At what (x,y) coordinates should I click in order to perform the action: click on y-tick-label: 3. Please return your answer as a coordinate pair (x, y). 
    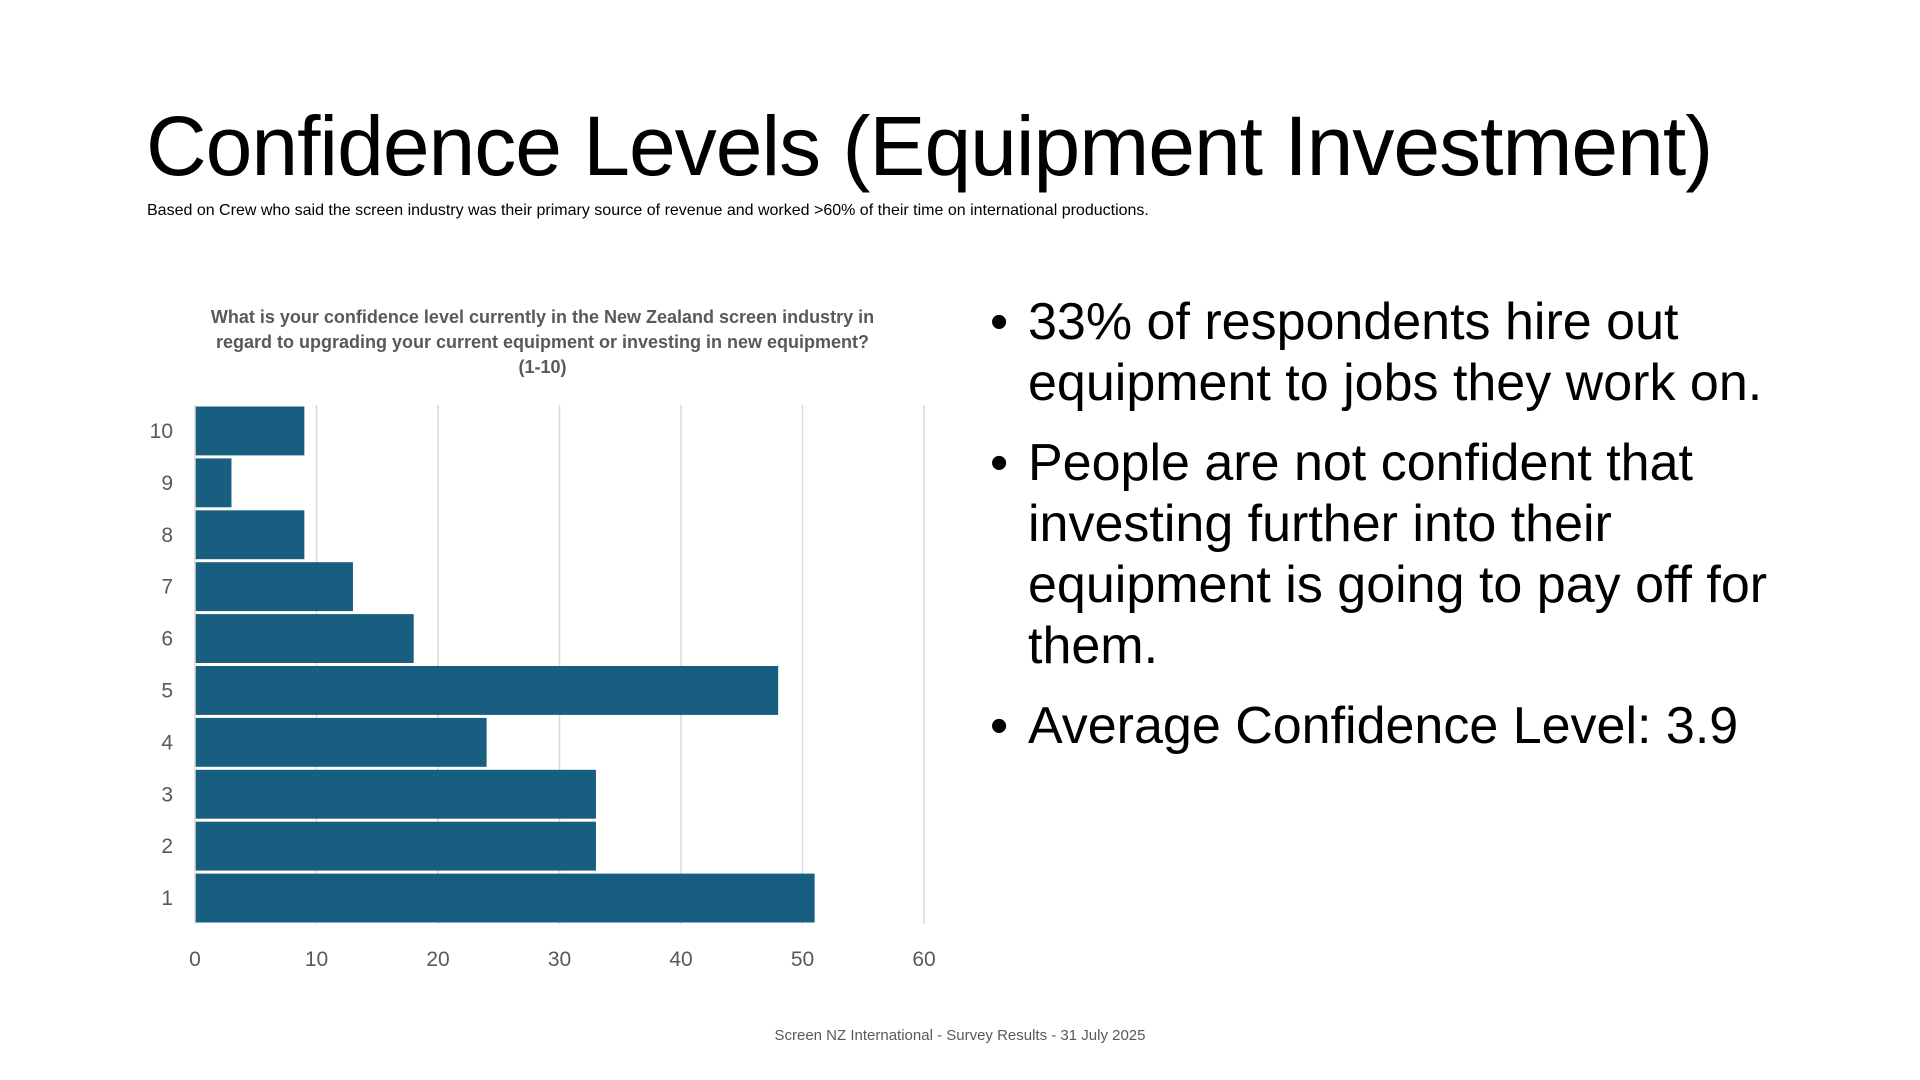
    Looking at the image, I should click on (167, 794).